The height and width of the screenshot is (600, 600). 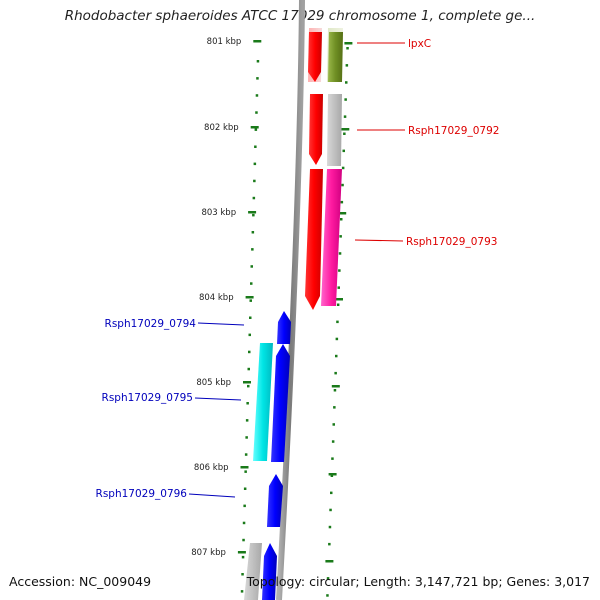 What do you see at coordinates (451, 242) in the screenshot?
I see `label-Rsph17029_0793: Rsph17029_0793` at bounding box center [451, 242].